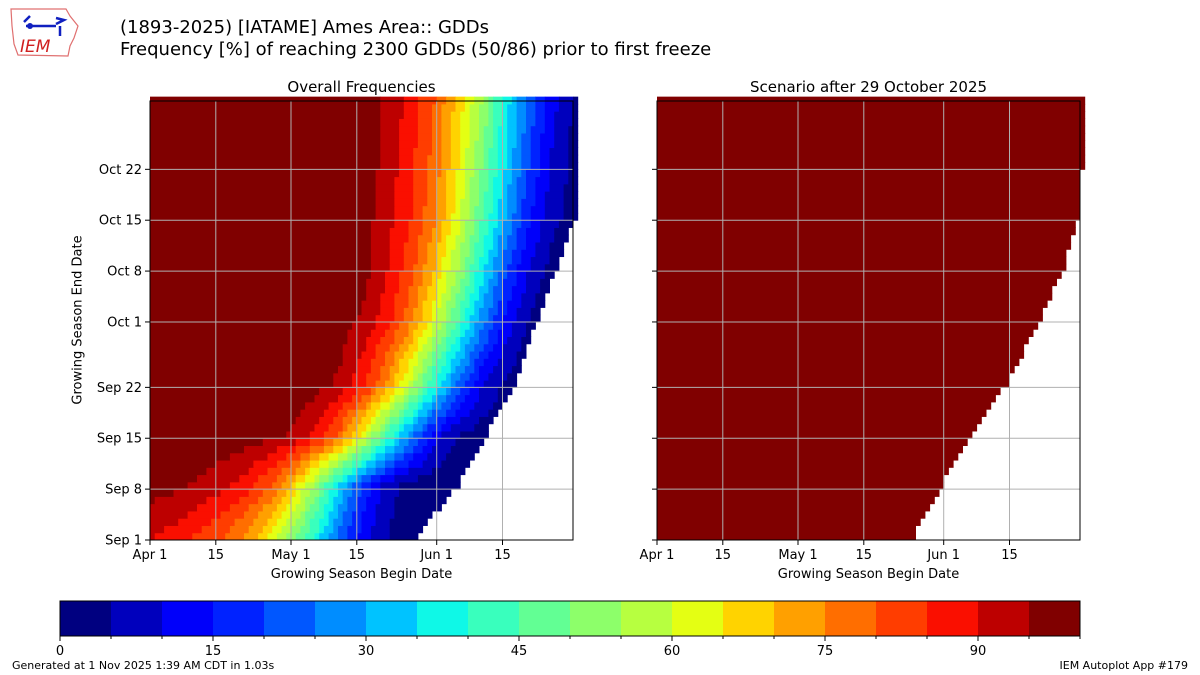  What do you see at coordinates (864, 555) in the screenshot?
I see `x-tick-label: 15` at bounding box center [864, 555].